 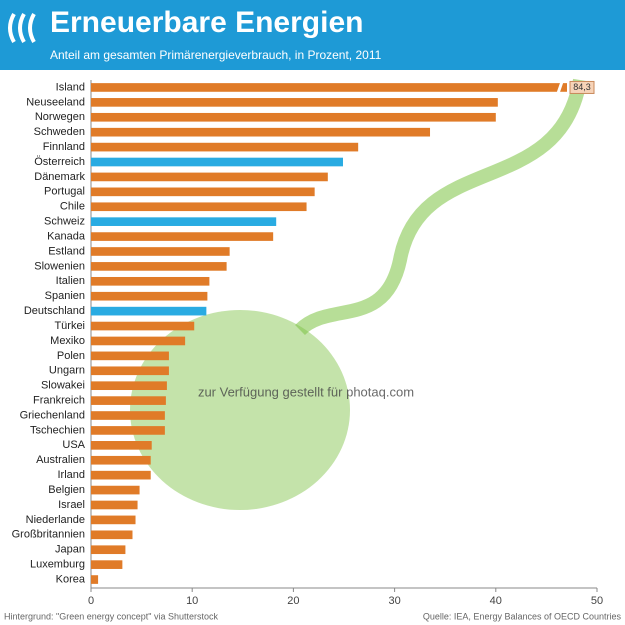 I want to click on y-tick-label: Chile, so click(x=72, y=207).